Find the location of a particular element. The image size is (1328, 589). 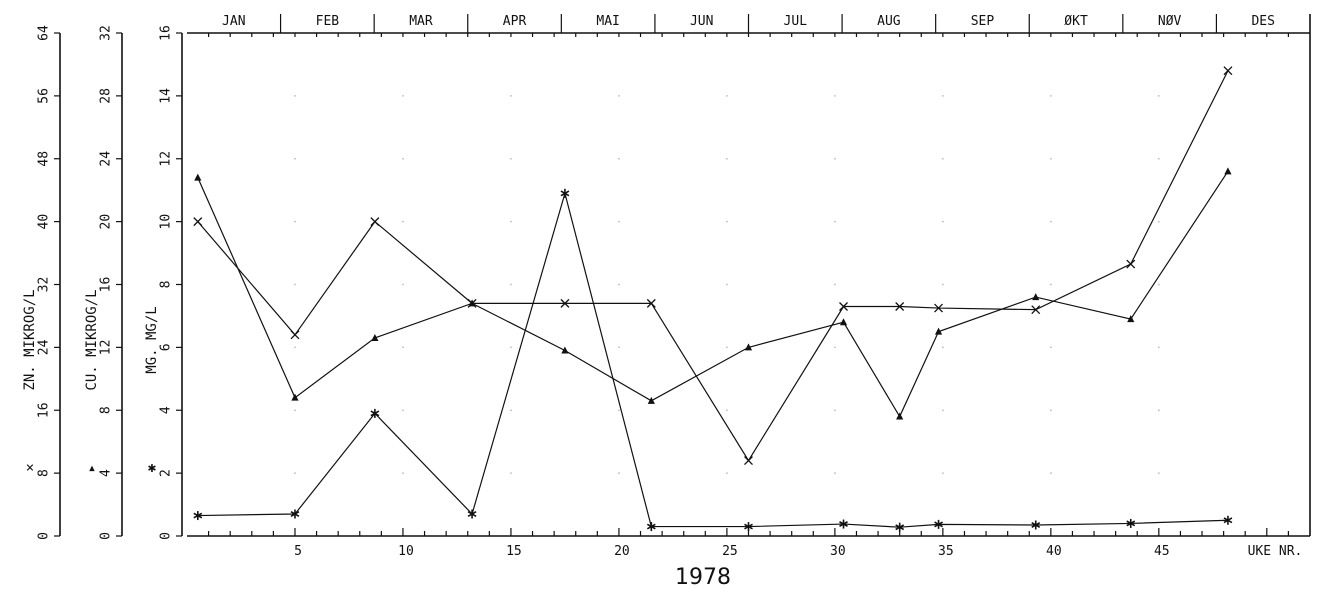

y-axis-symbol: ✱ is located at coordinates (152, 468).